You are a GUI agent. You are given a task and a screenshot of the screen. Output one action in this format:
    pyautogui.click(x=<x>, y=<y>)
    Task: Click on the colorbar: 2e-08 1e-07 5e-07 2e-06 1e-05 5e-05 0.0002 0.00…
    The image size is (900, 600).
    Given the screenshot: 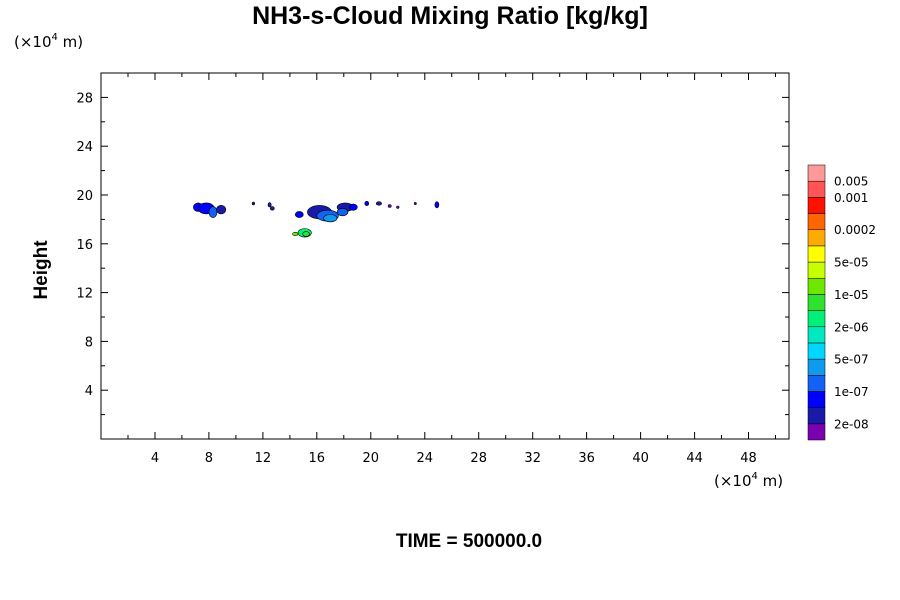 What is the action you would take?
    pyautogui.click(x=841, y=302)
    